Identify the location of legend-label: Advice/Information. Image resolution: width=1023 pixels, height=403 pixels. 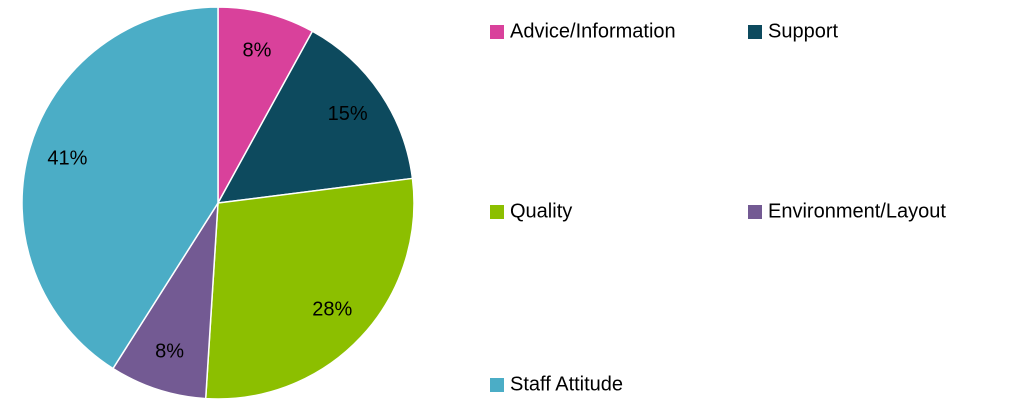
(593, 31).